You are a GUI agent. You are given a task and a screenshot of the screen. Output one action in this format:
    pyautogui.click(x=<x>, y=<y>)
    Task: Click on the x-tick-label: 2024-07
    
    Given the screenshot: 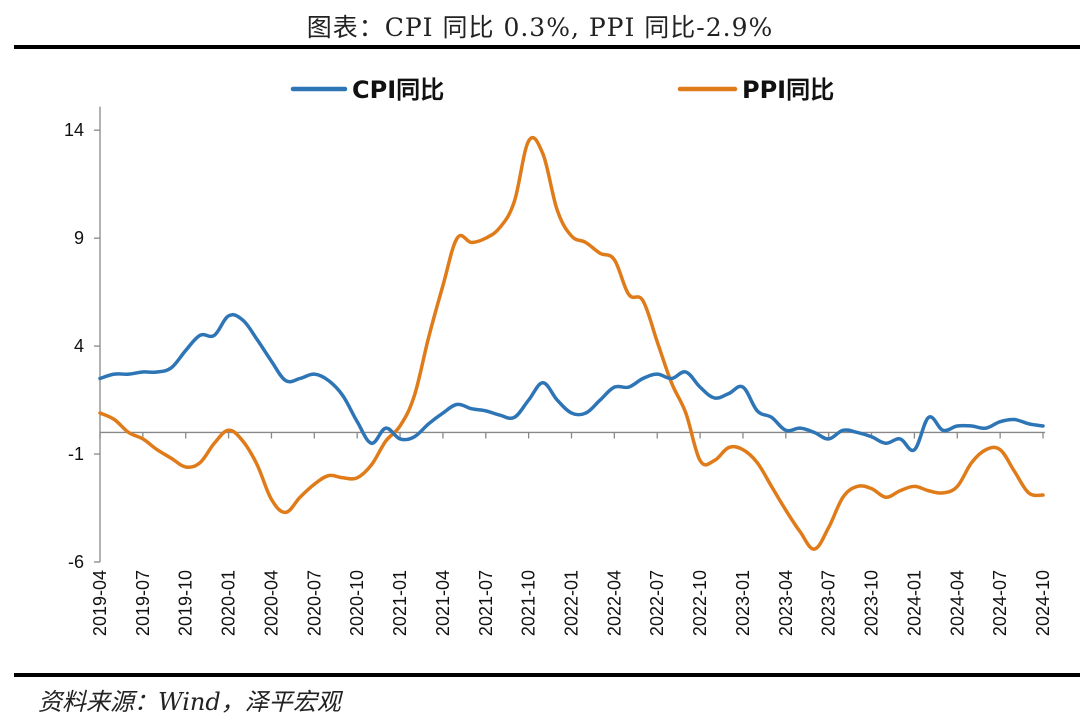 What is the action you would take?
    pyautogui.click(x=1000, y=603)
    